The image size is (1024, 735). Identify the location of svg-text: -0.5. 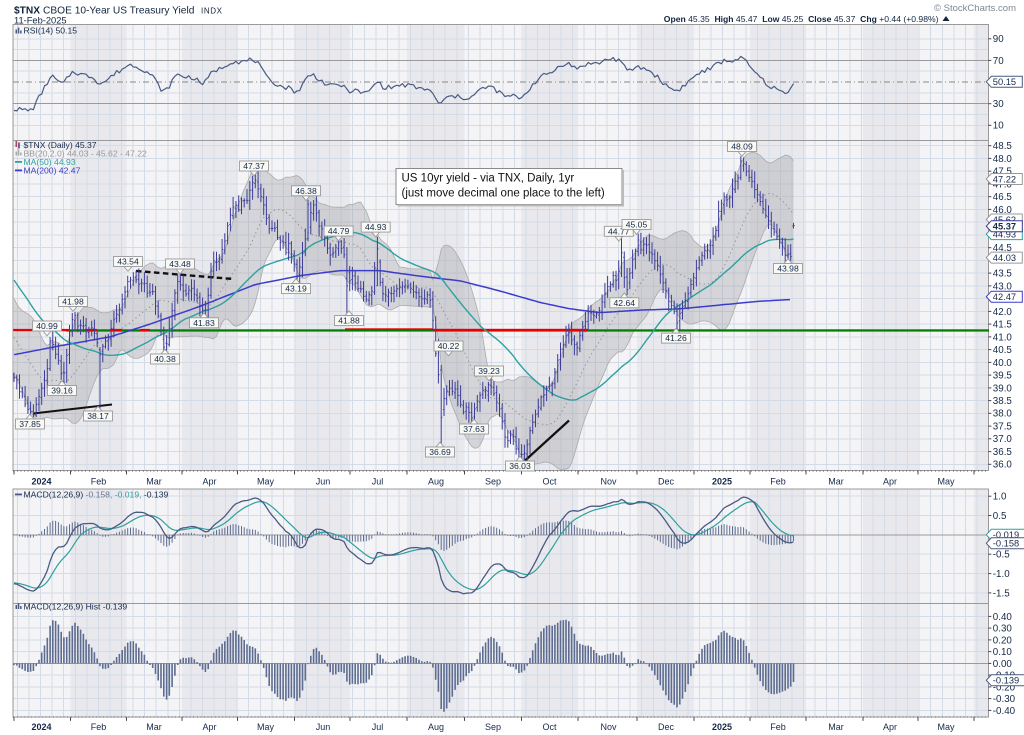
(1001, 555).